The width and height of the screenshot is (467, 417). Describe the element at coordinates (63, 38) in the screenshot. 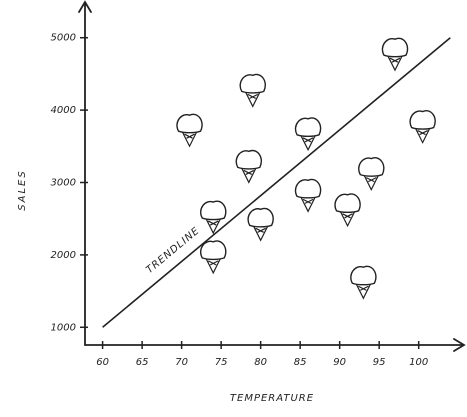

I see `y-tick-label: 5000` at that location.